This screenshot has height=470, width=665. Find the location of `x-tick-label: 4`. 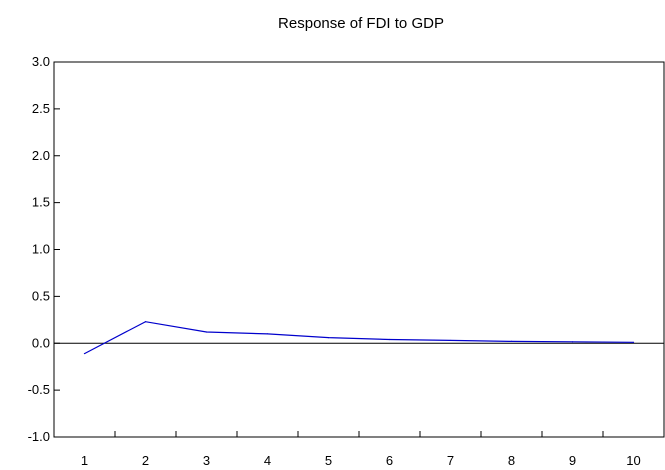

x-tick-label: 4 is located at coordinates (267, 460).